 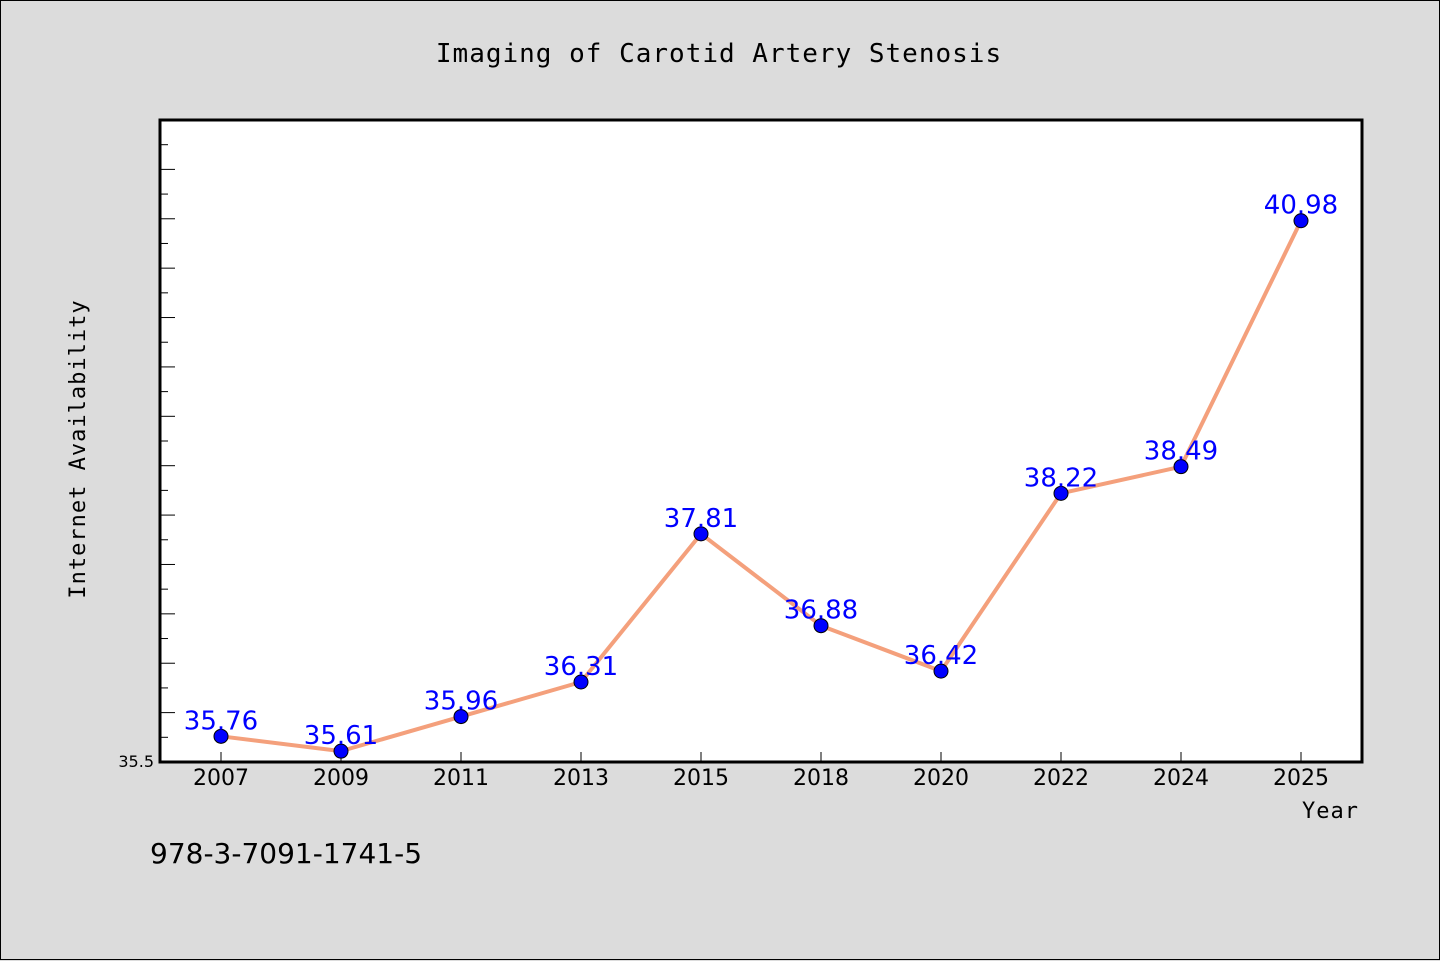 What do you see at coordinates (1061, 778) in the screenshot?
I see `x-tick-label: 2022` at bounding box center [1061, 778].